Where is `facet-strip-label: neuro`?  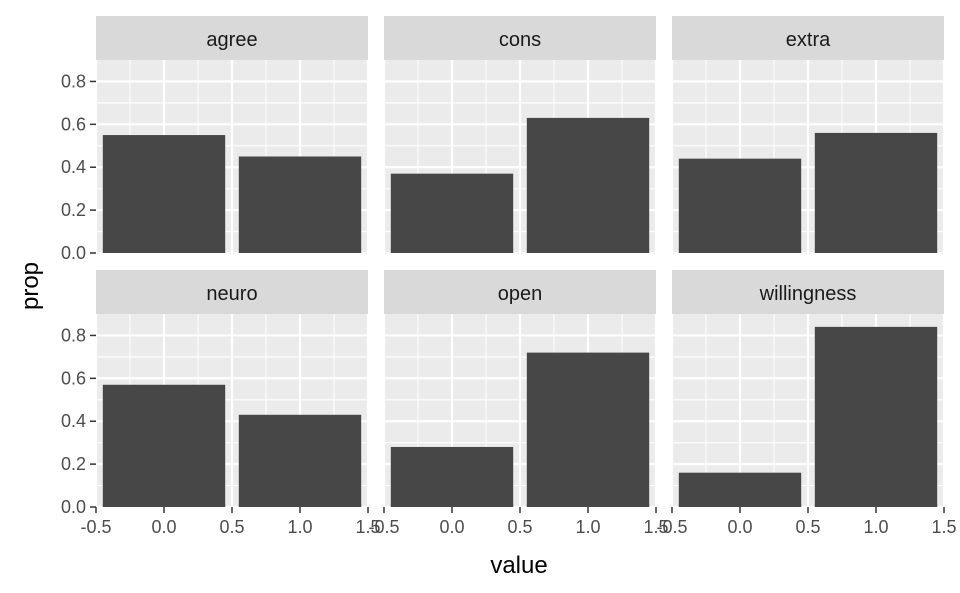 facet-strip-label: neuro is located at coordinates (231, 294).